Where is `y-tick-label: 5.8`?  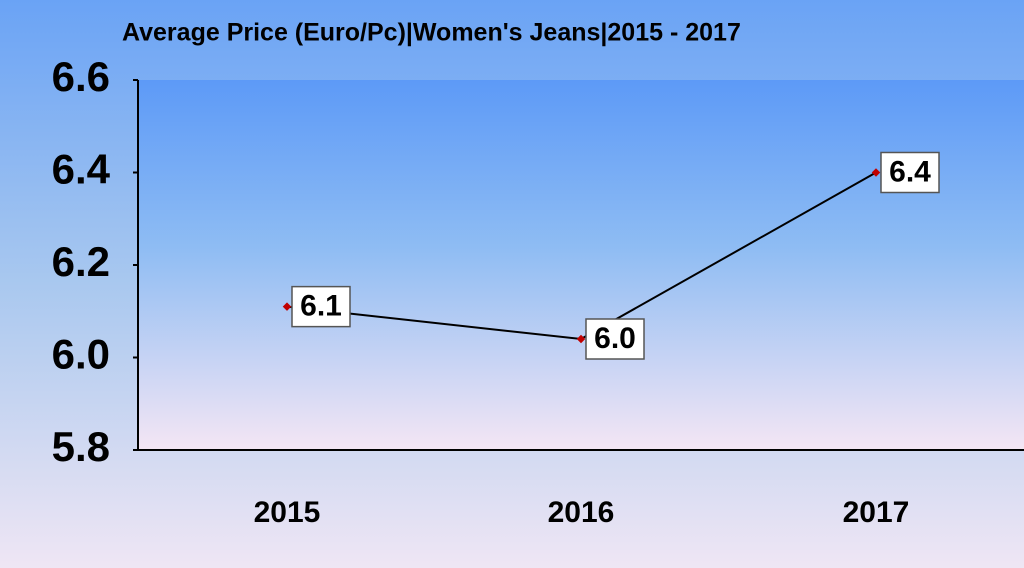
y-tick-label: 5.8 is located at coordinates (81, 446).